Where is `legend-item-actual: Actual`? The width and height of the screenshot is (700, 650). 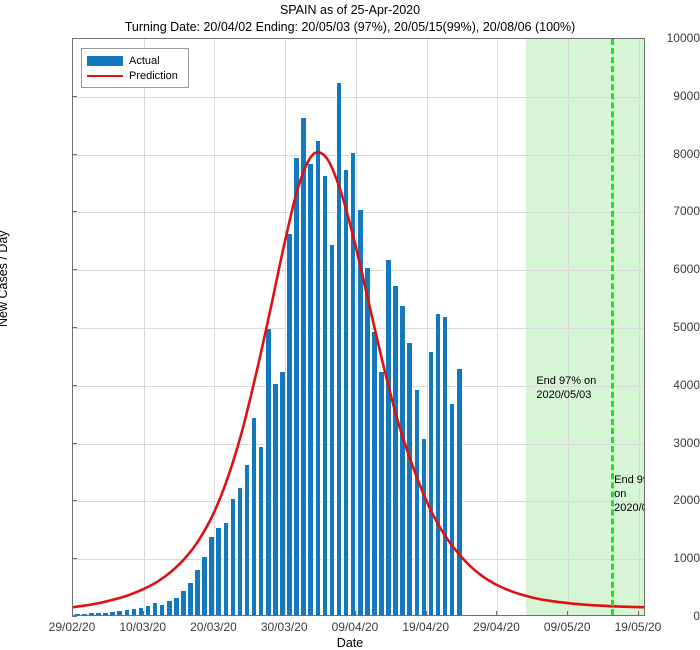 legend-item-actual: Actual is located at coordinates (135, 60).